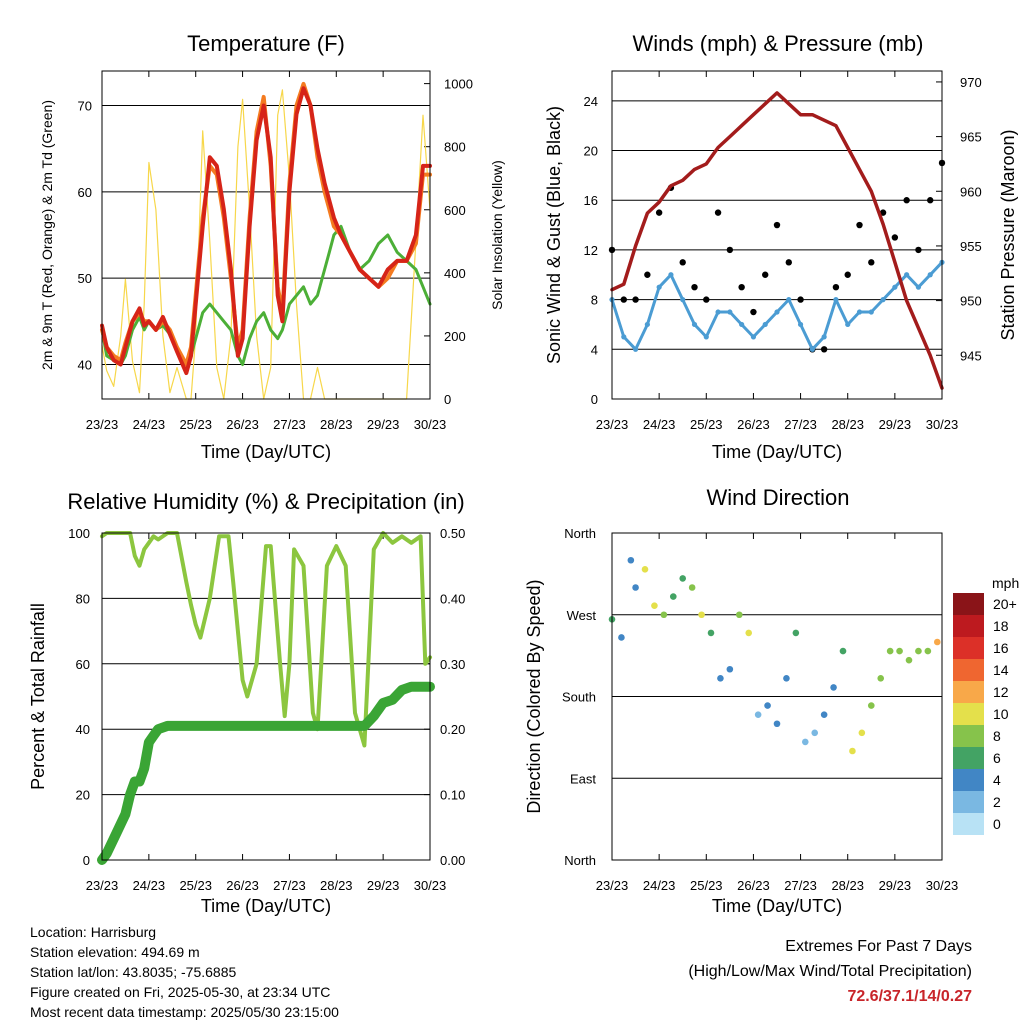 The image size is (1024, 1024). Describe the element at coordinates (971, 191) in the screenshot. I see `y-right-tick-label: 960` at that location.